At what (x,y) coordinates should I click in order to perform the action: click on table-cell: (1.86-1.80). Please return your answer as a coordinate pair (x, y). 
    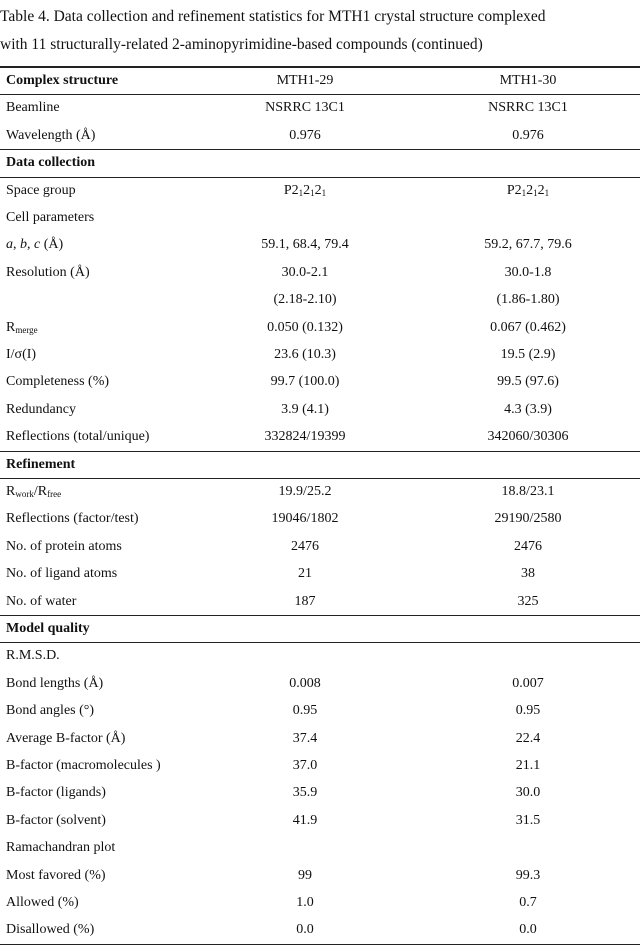
    Looking at the image, I should click on (528, 300).